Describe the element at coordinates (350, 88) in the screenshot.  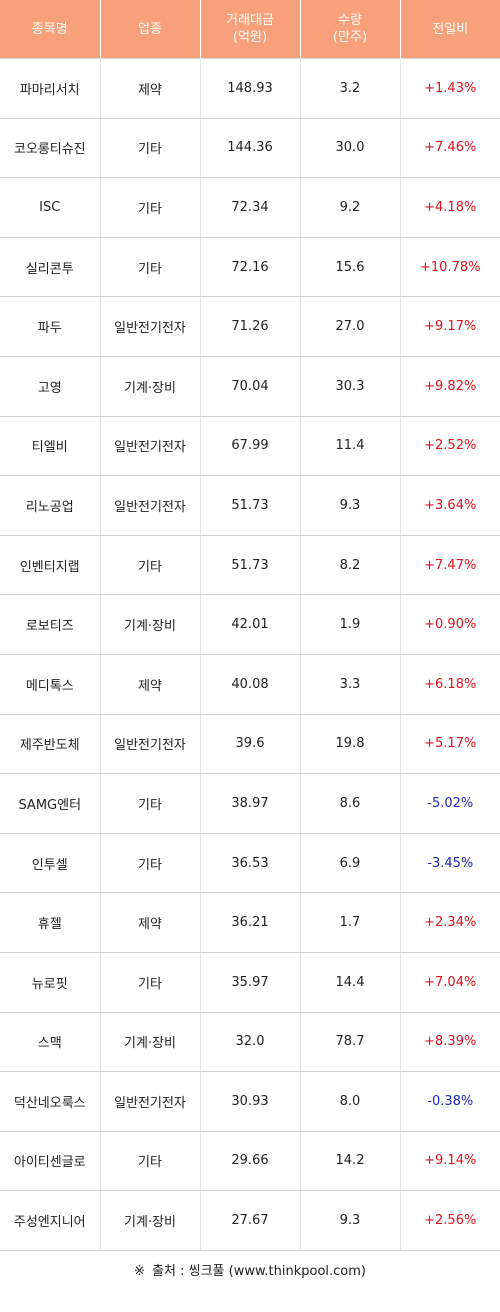
I see `volume-cell: 3.2` at that location.